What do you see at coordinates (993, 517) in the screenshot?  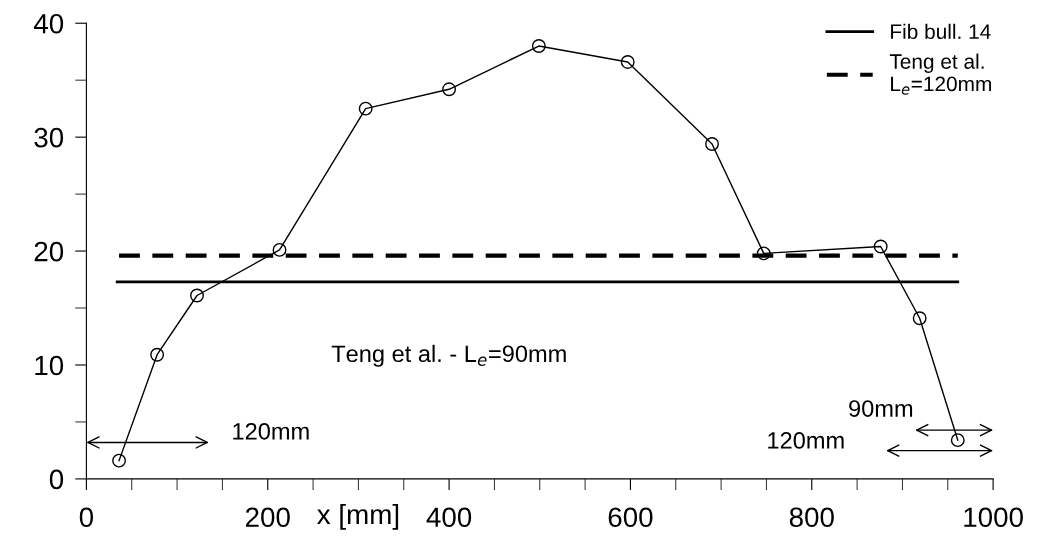 I see `x-tick-label: 1000` at bounding box center [993, 517].